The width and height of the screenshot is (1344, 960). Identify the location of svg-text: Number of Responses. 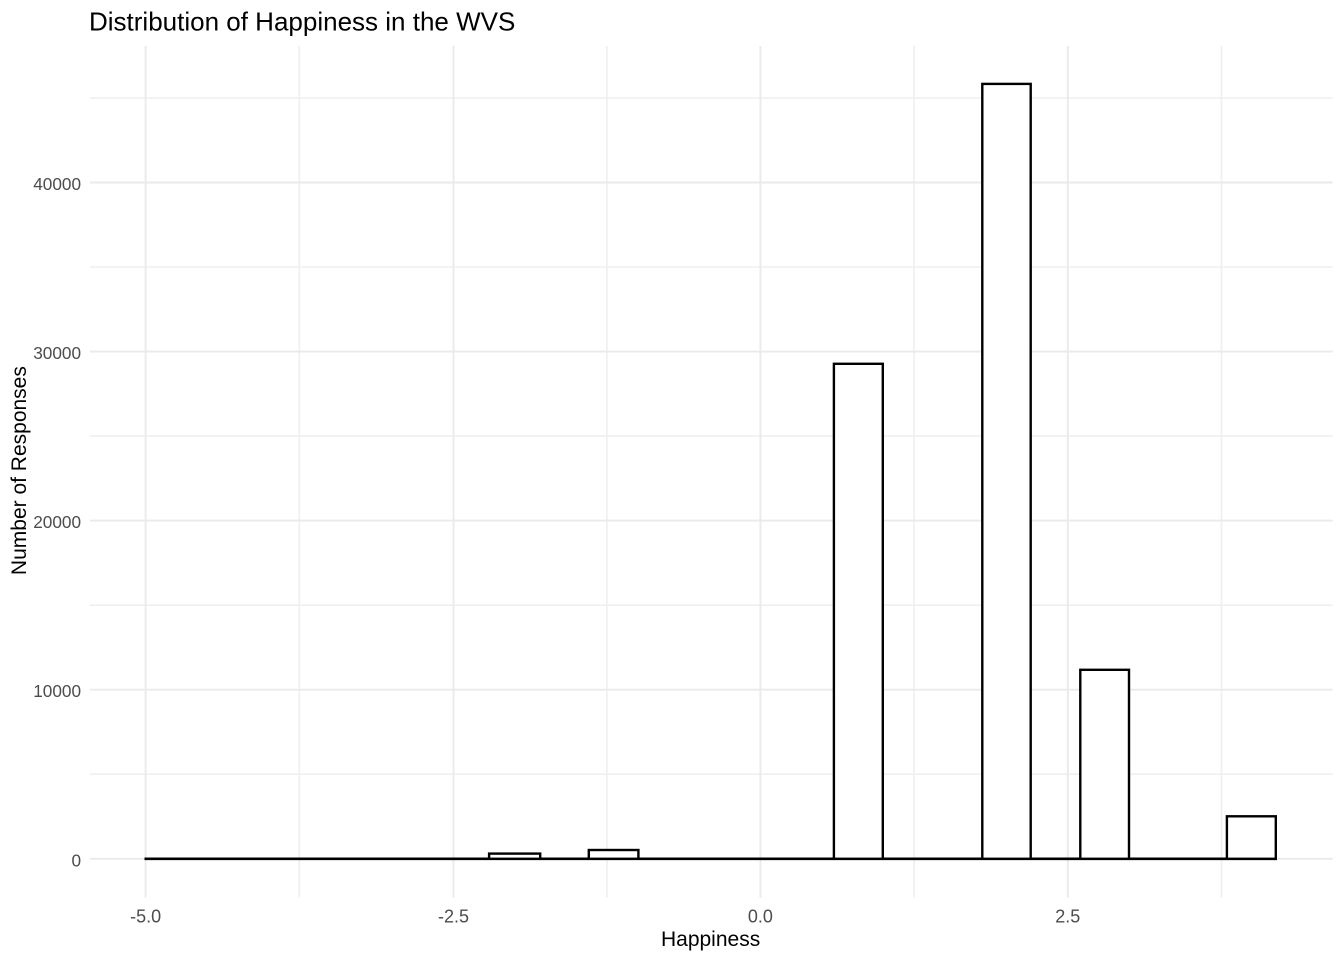
(19, 470).